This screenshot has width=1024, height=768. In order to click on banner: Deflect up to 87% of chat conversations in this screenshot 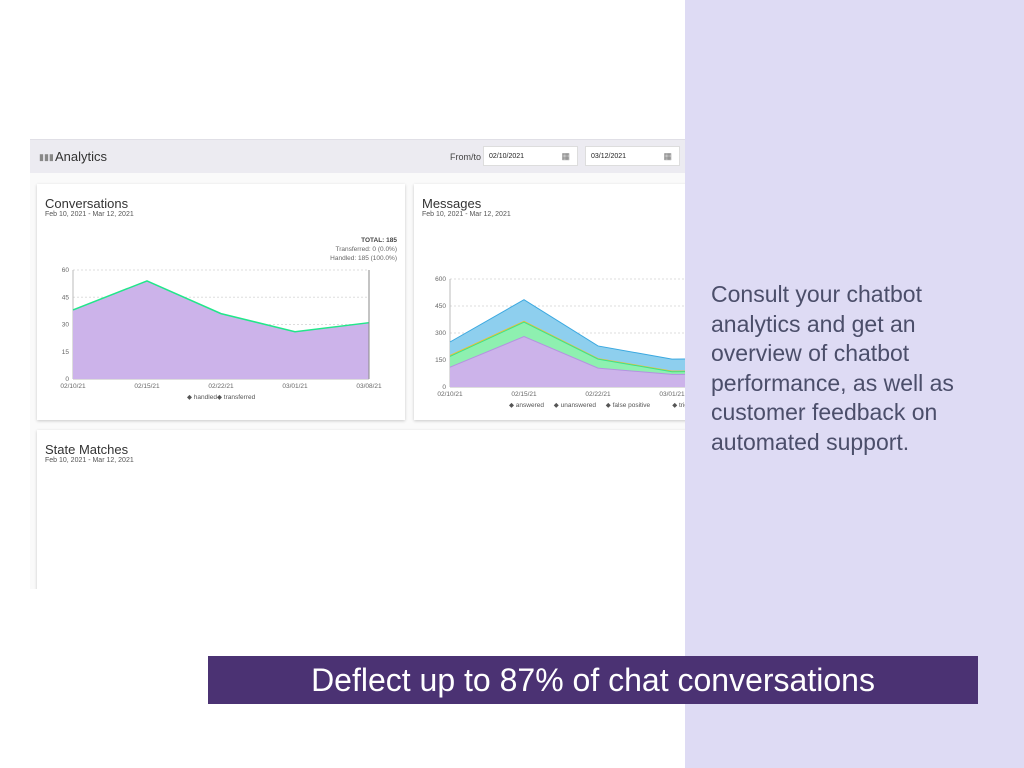, I will do `click(593, 680)`.